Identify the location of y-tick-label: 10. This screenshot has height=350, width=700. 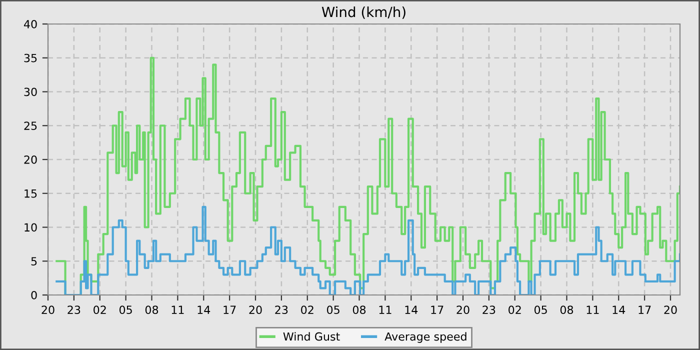
(30, 227).